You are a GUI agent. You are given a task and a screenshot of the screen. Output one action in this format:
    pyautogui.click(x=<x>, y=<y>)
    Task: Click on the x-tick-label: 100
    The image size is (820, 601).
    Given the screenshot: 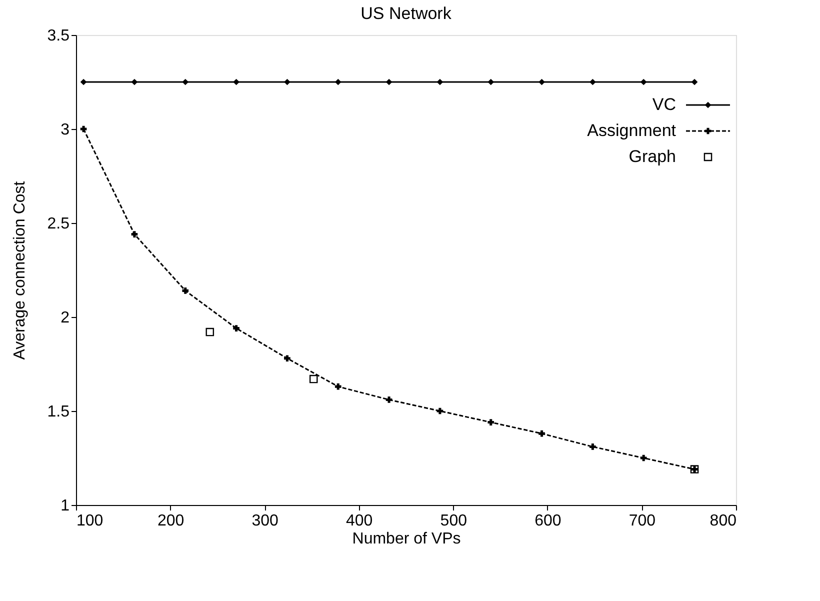 What is the action you would take?
    pyautogui.click(x=90, y=521)
    